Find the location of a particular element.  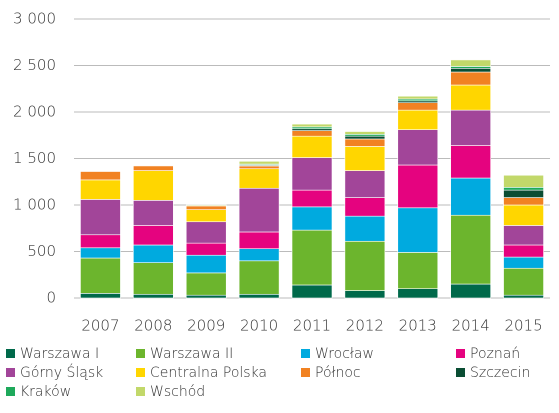

legend-label: Centralna Polska is located at coordinates (208, 373).